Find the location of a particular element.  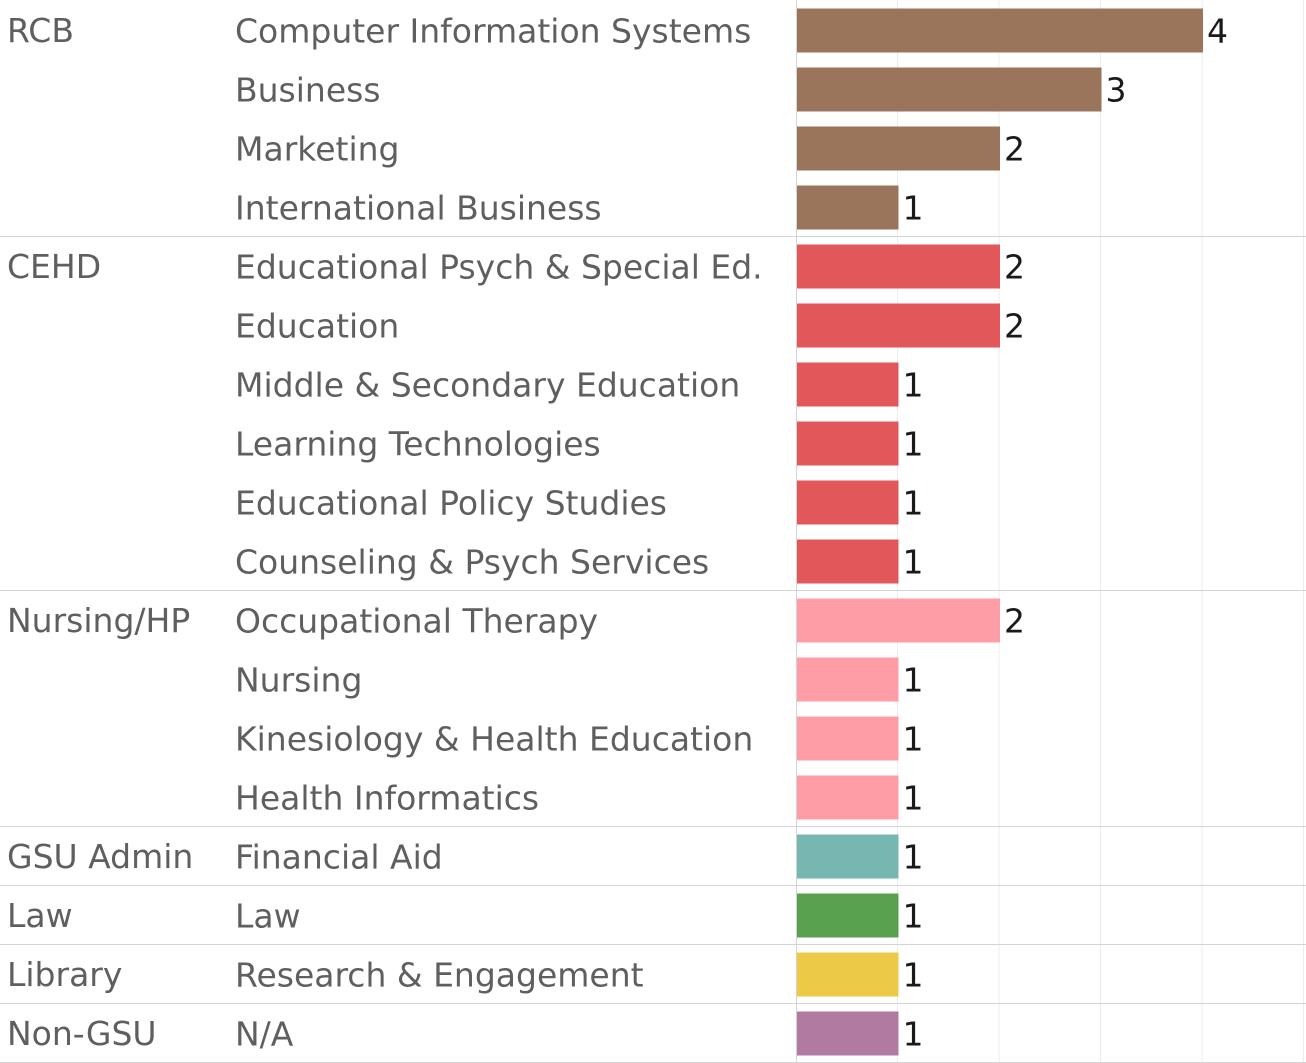

department-label: Marketing is located at coordinates (317, 149).